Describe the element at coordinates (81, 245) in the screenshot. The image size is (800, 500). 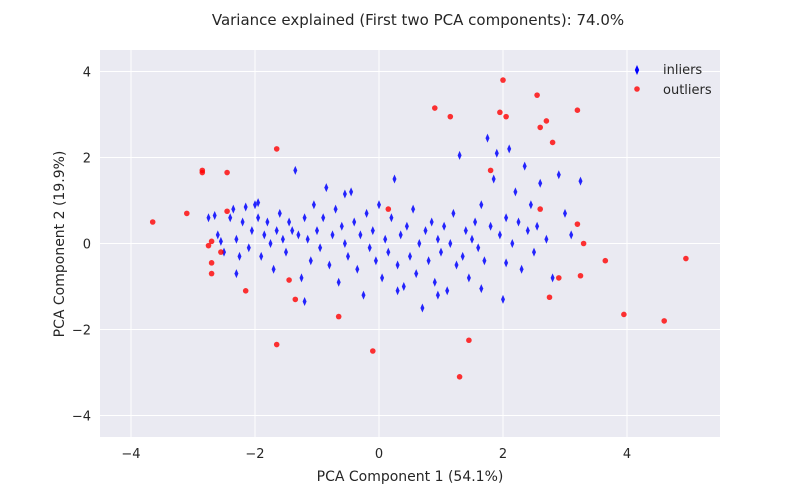
I see `y-tick-labels: −4 −2 0 2 4` at that location.